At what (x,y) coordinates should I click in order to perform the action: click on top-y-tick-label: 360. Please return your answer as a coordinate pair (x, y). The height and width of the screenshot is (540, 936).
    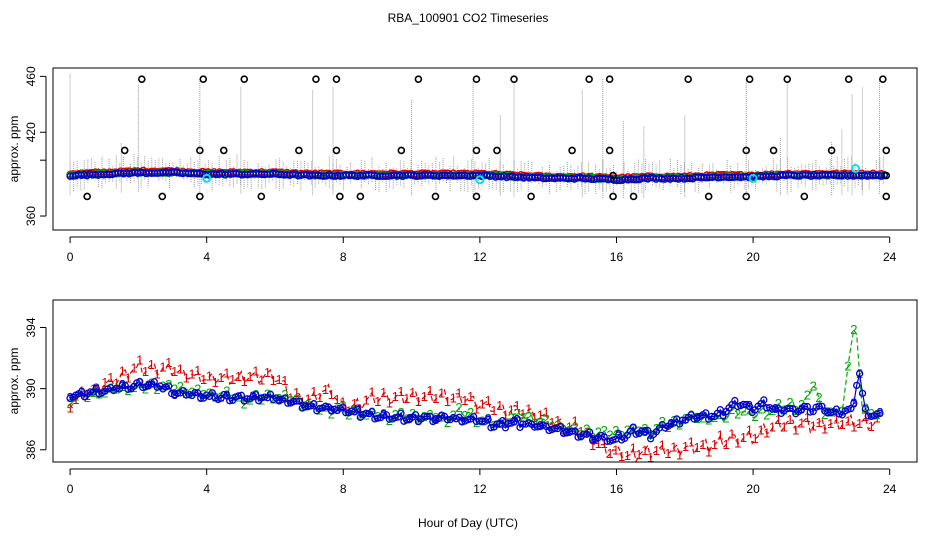
    Looking at the image, I should click on (31, 216).